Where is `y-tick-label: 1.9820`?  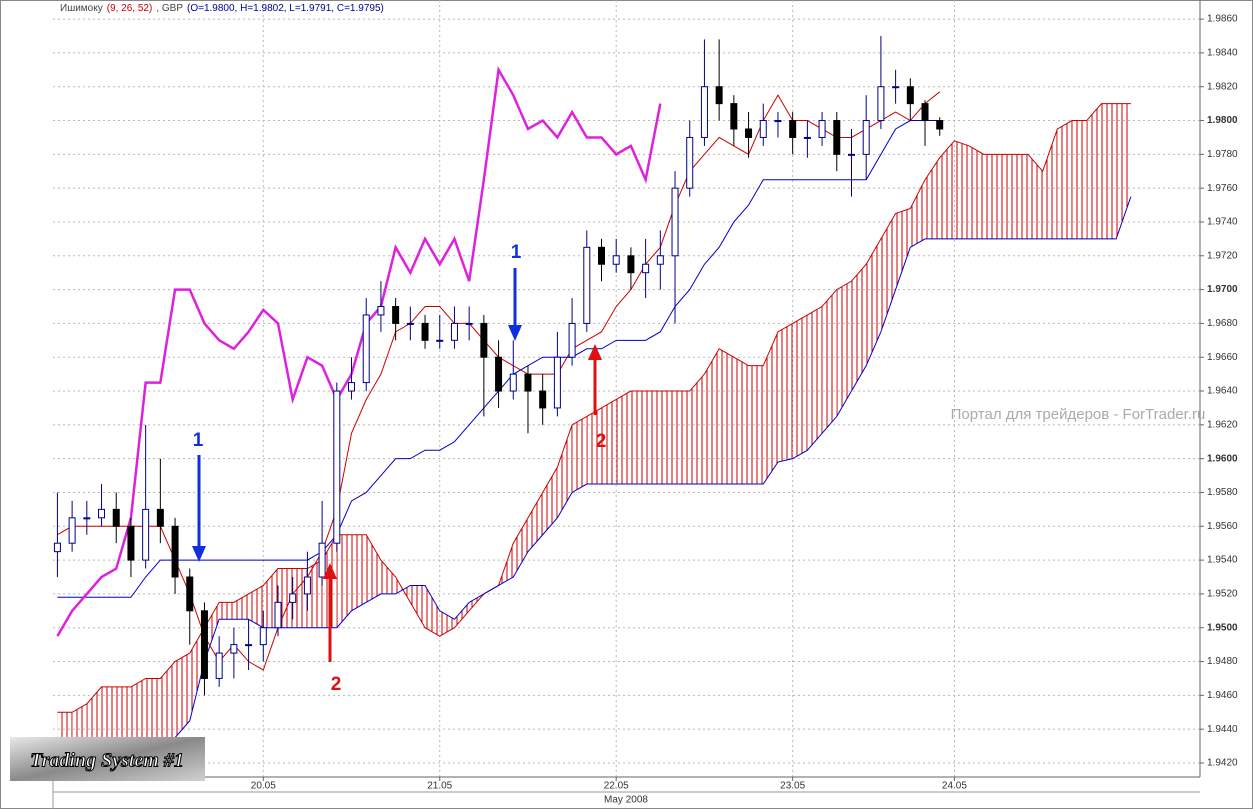
y-tick-label: 1.9820 is located at coordinates (1222, 86).